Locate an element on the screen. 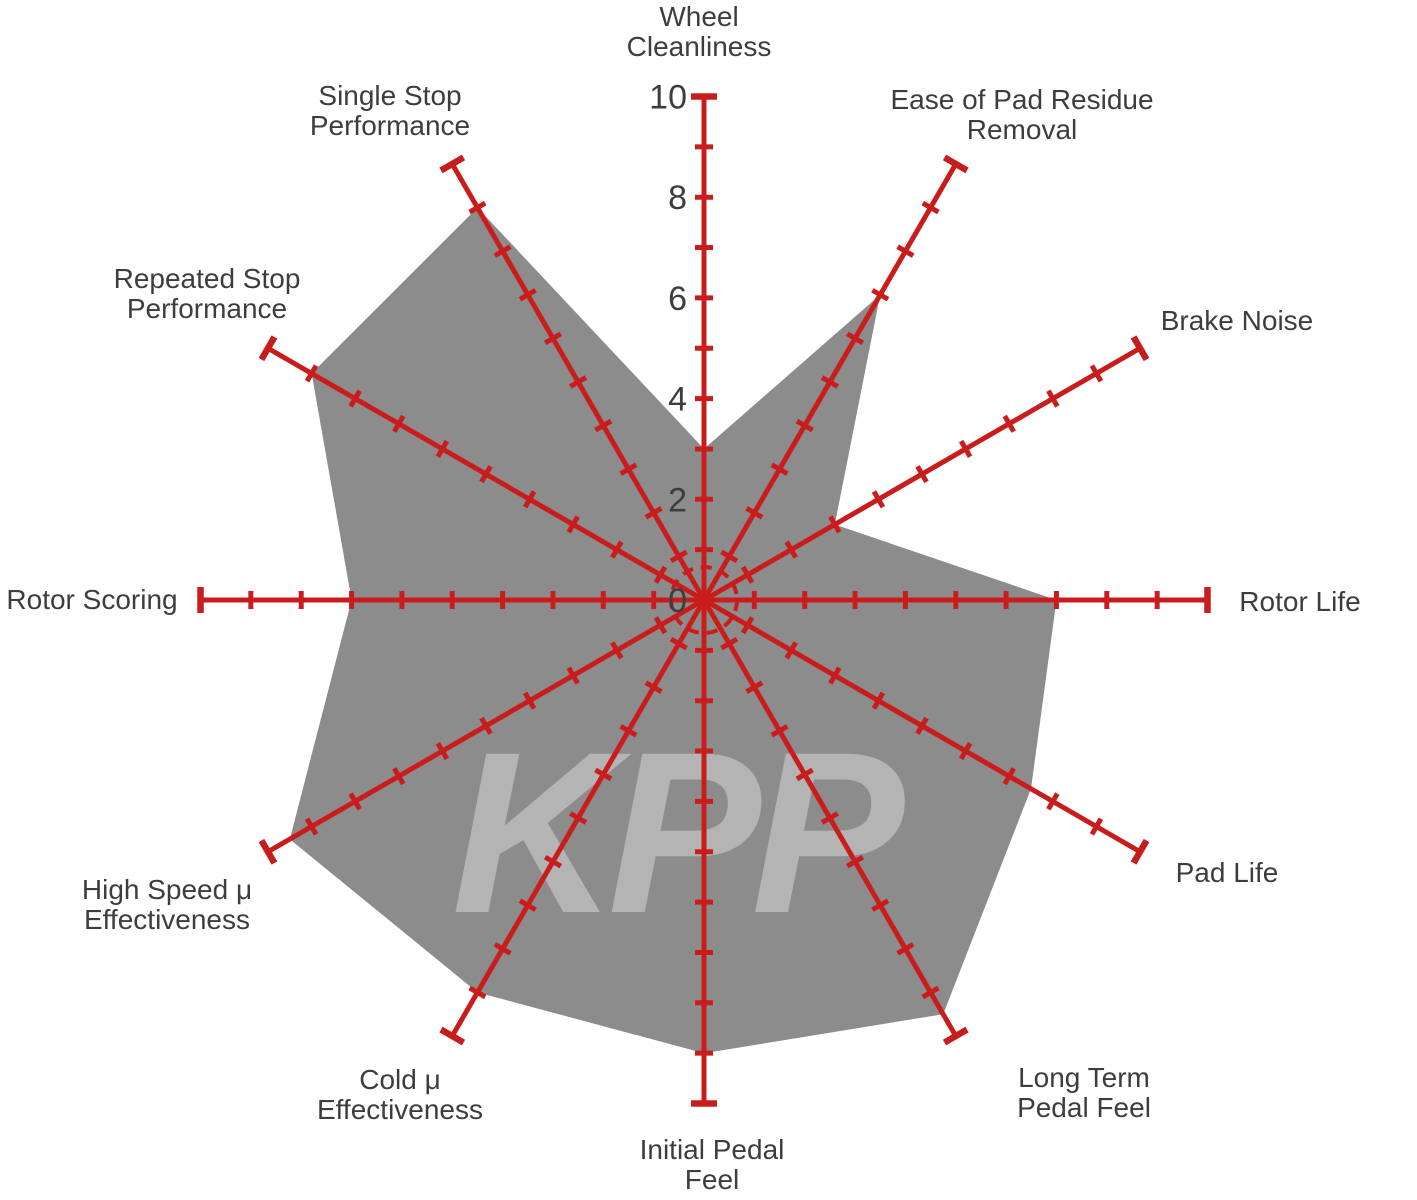  zero-ring is located at coordinates (704, 600).